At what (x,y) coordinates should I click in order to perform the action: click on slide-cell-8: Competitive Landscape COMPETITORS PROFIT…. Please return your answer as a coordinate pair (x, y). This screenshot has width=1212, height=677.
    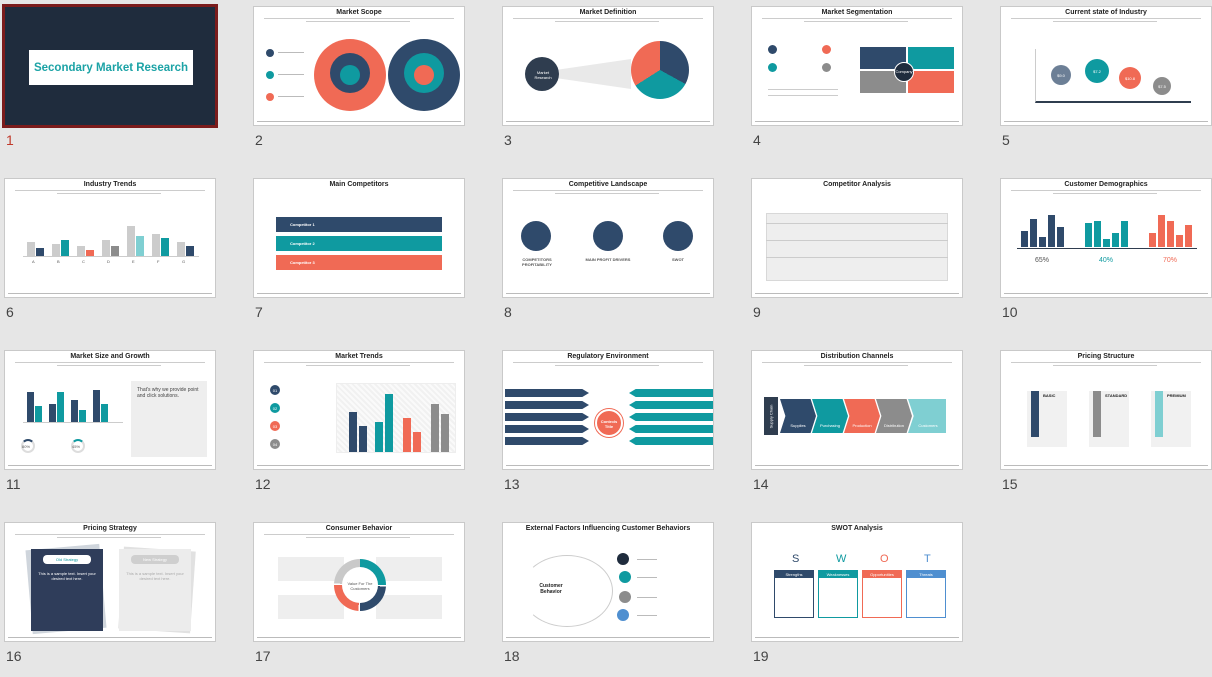
    Looking at the image, I should click on (606, 252).